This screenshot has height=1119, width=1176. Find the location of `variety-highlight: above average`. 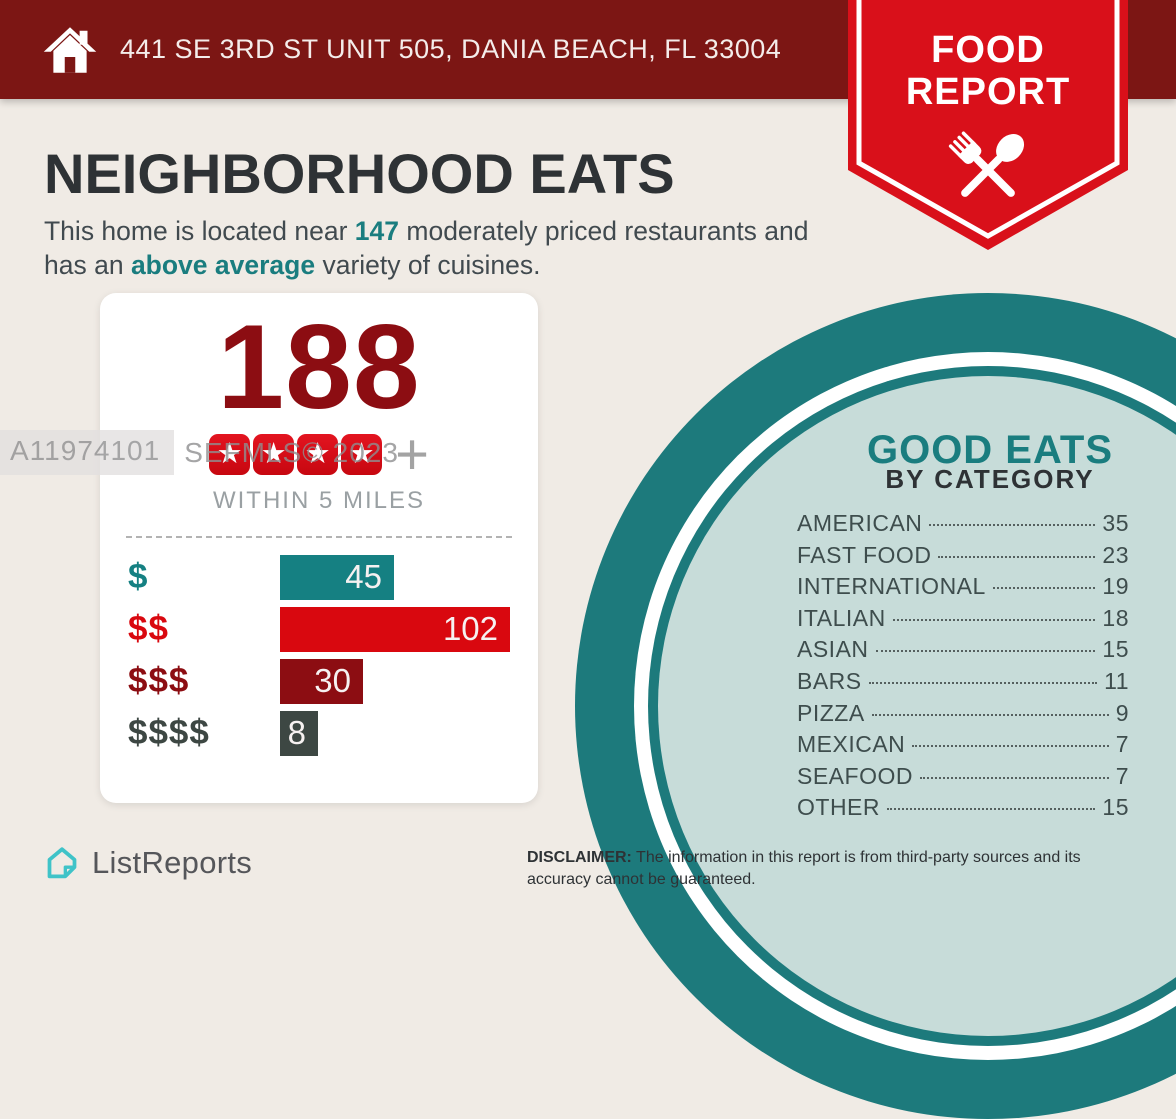

variety-highlight: above average is located at coordinates (223, 265).